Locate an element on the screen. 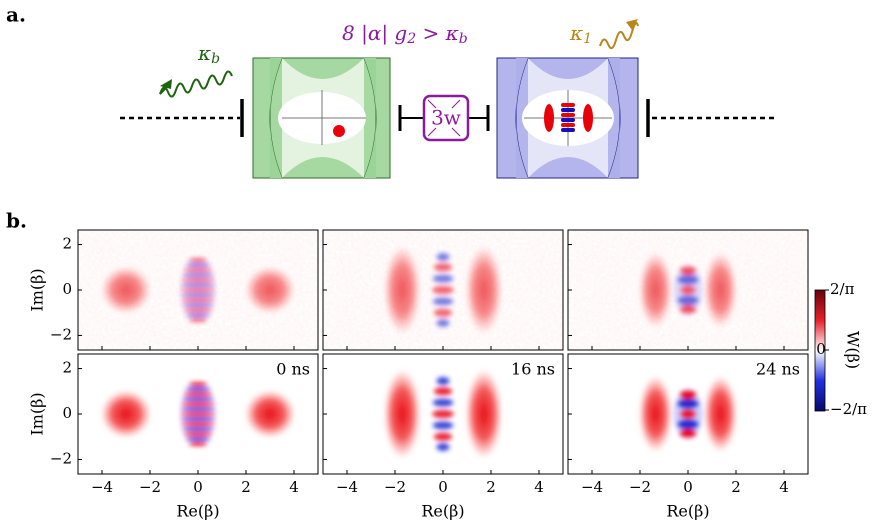  subscript: b is located at coordinates (463, 39).